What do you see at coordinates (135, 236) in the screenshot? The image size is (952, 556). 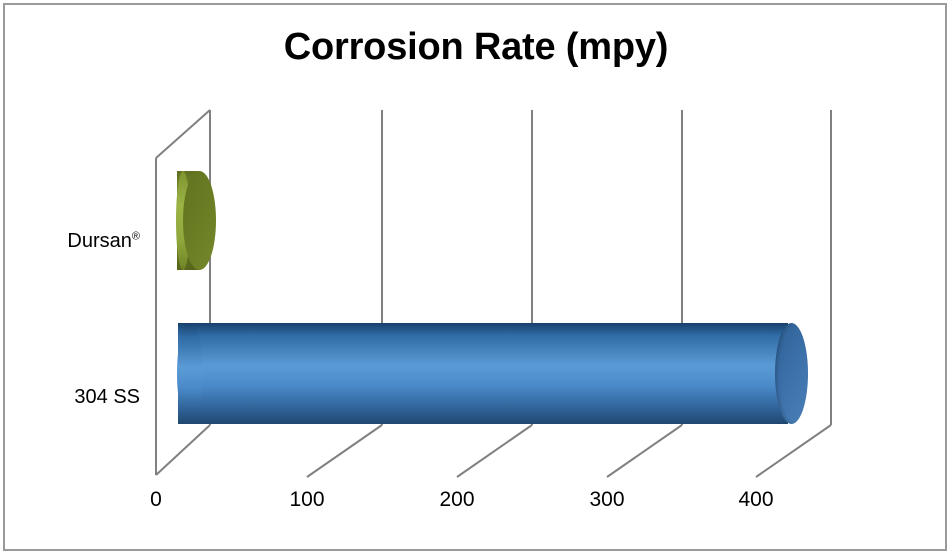 I see `registered-trademark-icon: ®` at bounding box center [135, 236].